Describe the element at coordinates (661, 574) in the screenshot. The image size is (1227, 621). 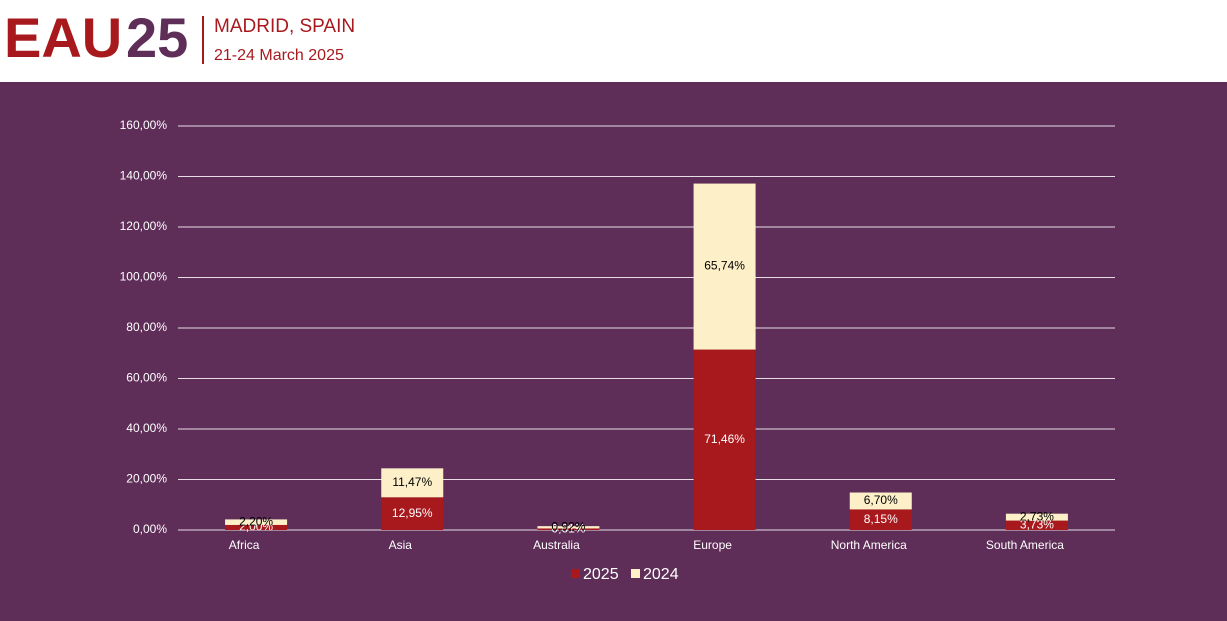
I see `legend-label: 2024` at that location.